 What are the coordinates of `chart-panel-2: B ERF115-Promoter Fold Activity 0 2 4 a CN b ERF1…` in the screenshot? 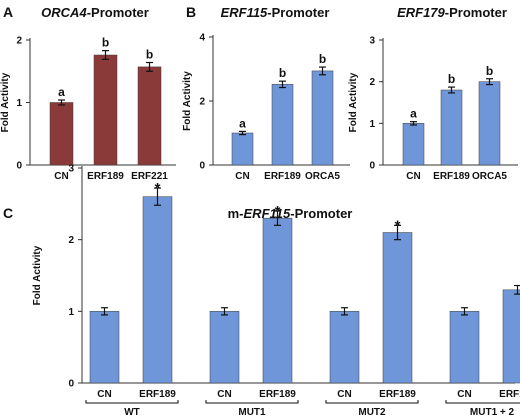 It's located at (266, 93).